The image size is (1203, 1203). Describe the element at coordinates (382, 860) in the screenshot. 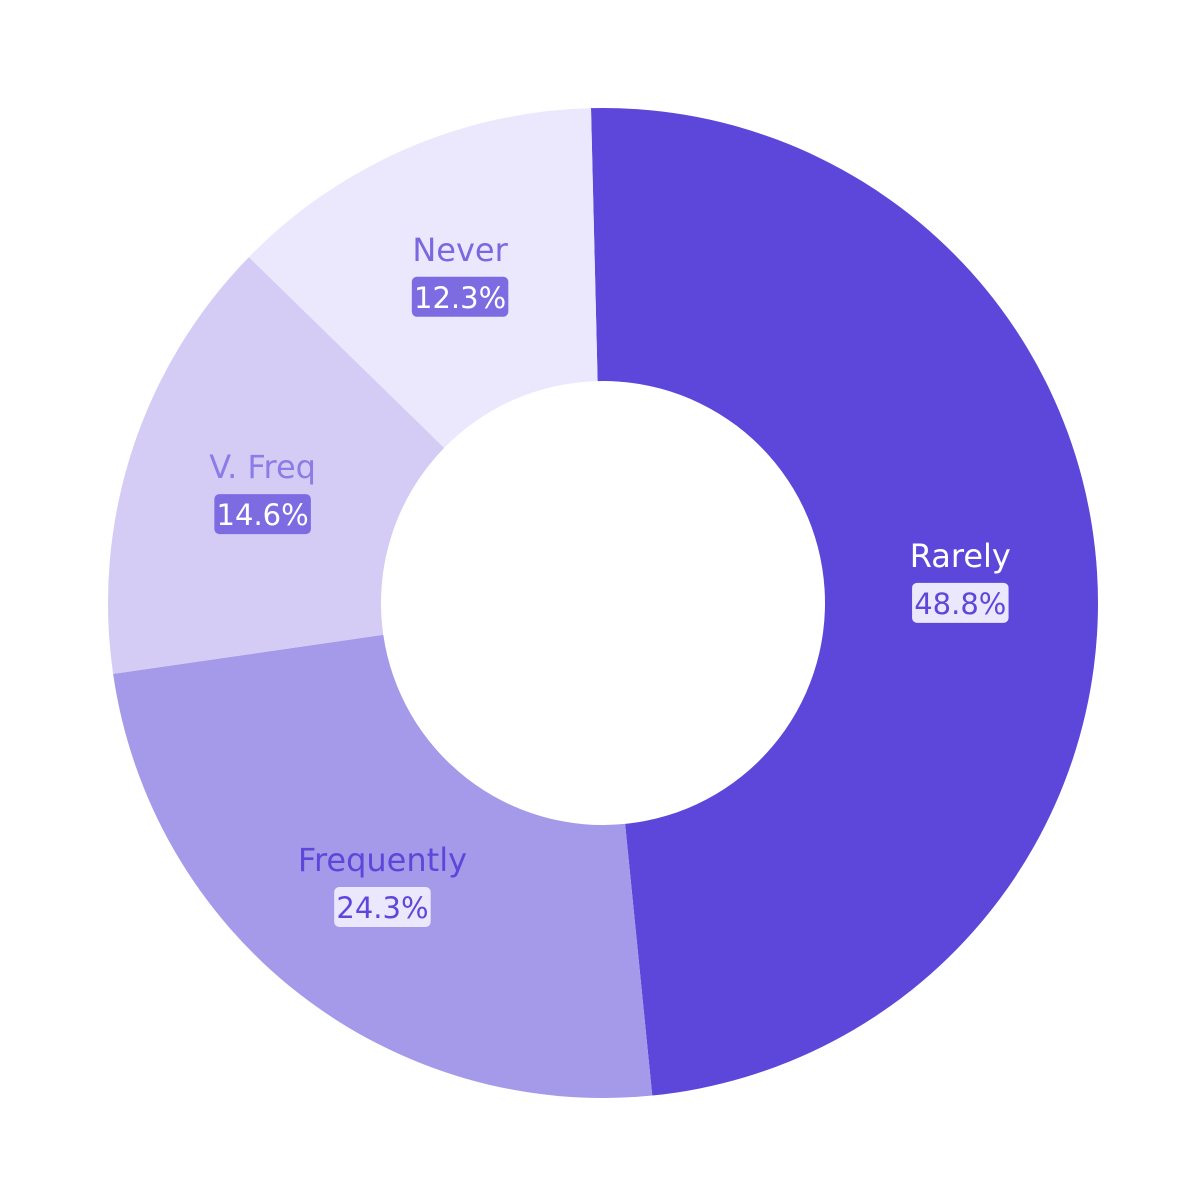

I see `slice-label-frequently: Frequently` at that location.